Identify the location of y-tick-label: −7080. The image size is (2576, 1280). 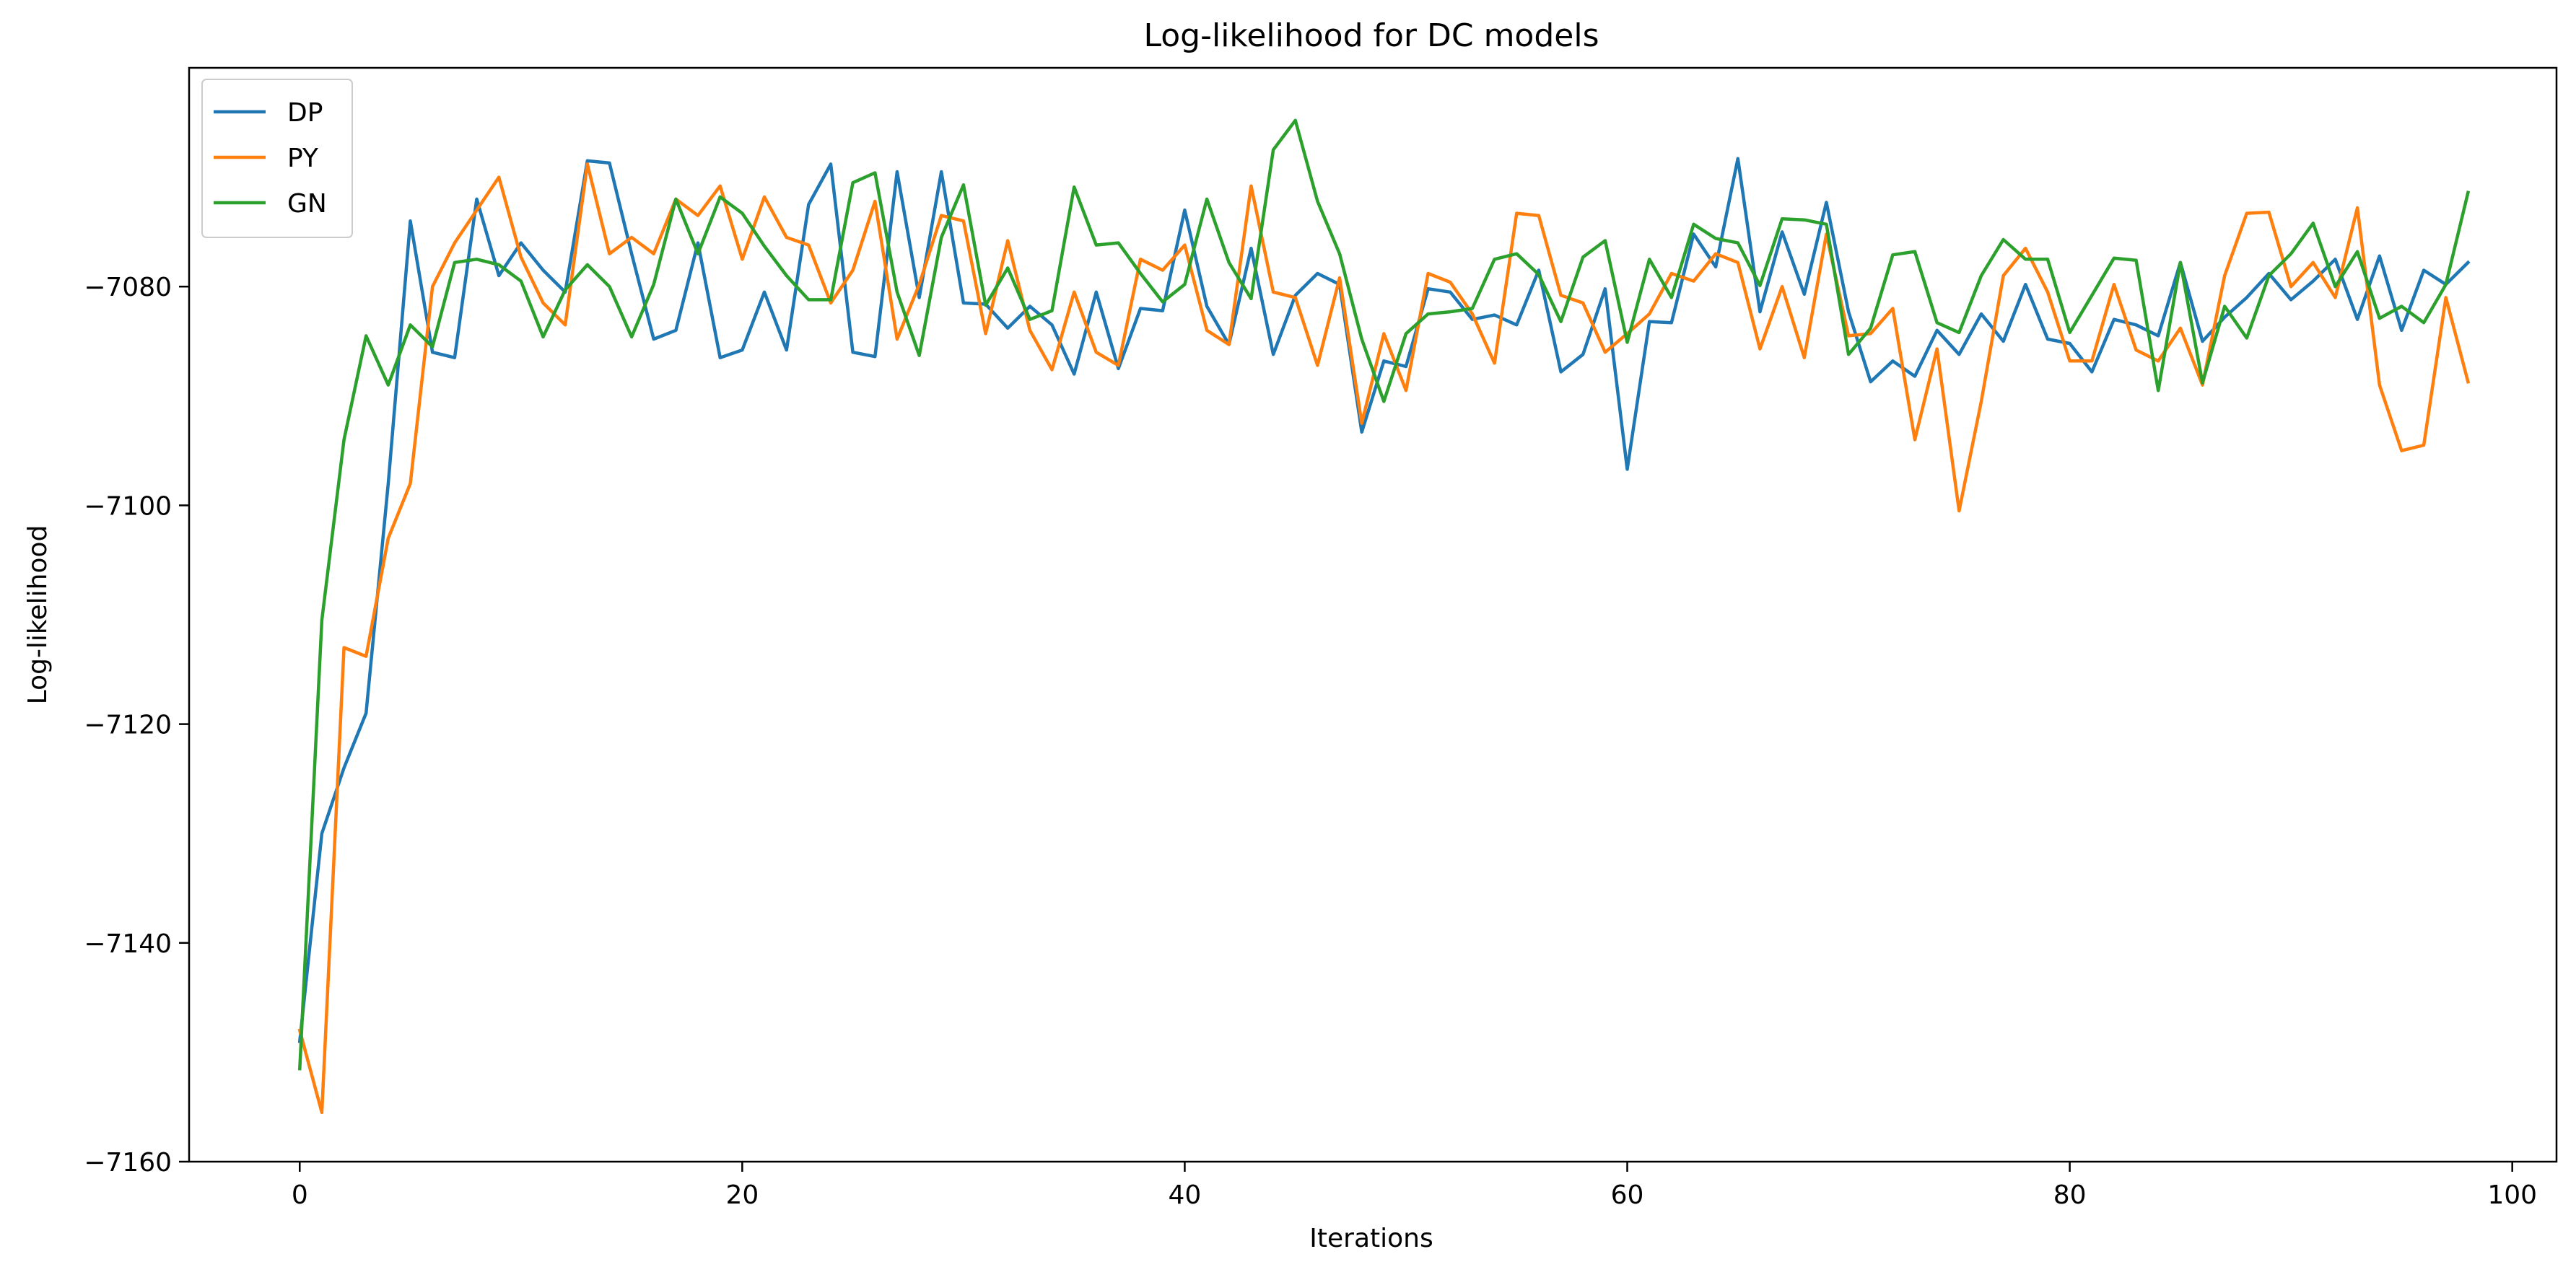
(128, 287).